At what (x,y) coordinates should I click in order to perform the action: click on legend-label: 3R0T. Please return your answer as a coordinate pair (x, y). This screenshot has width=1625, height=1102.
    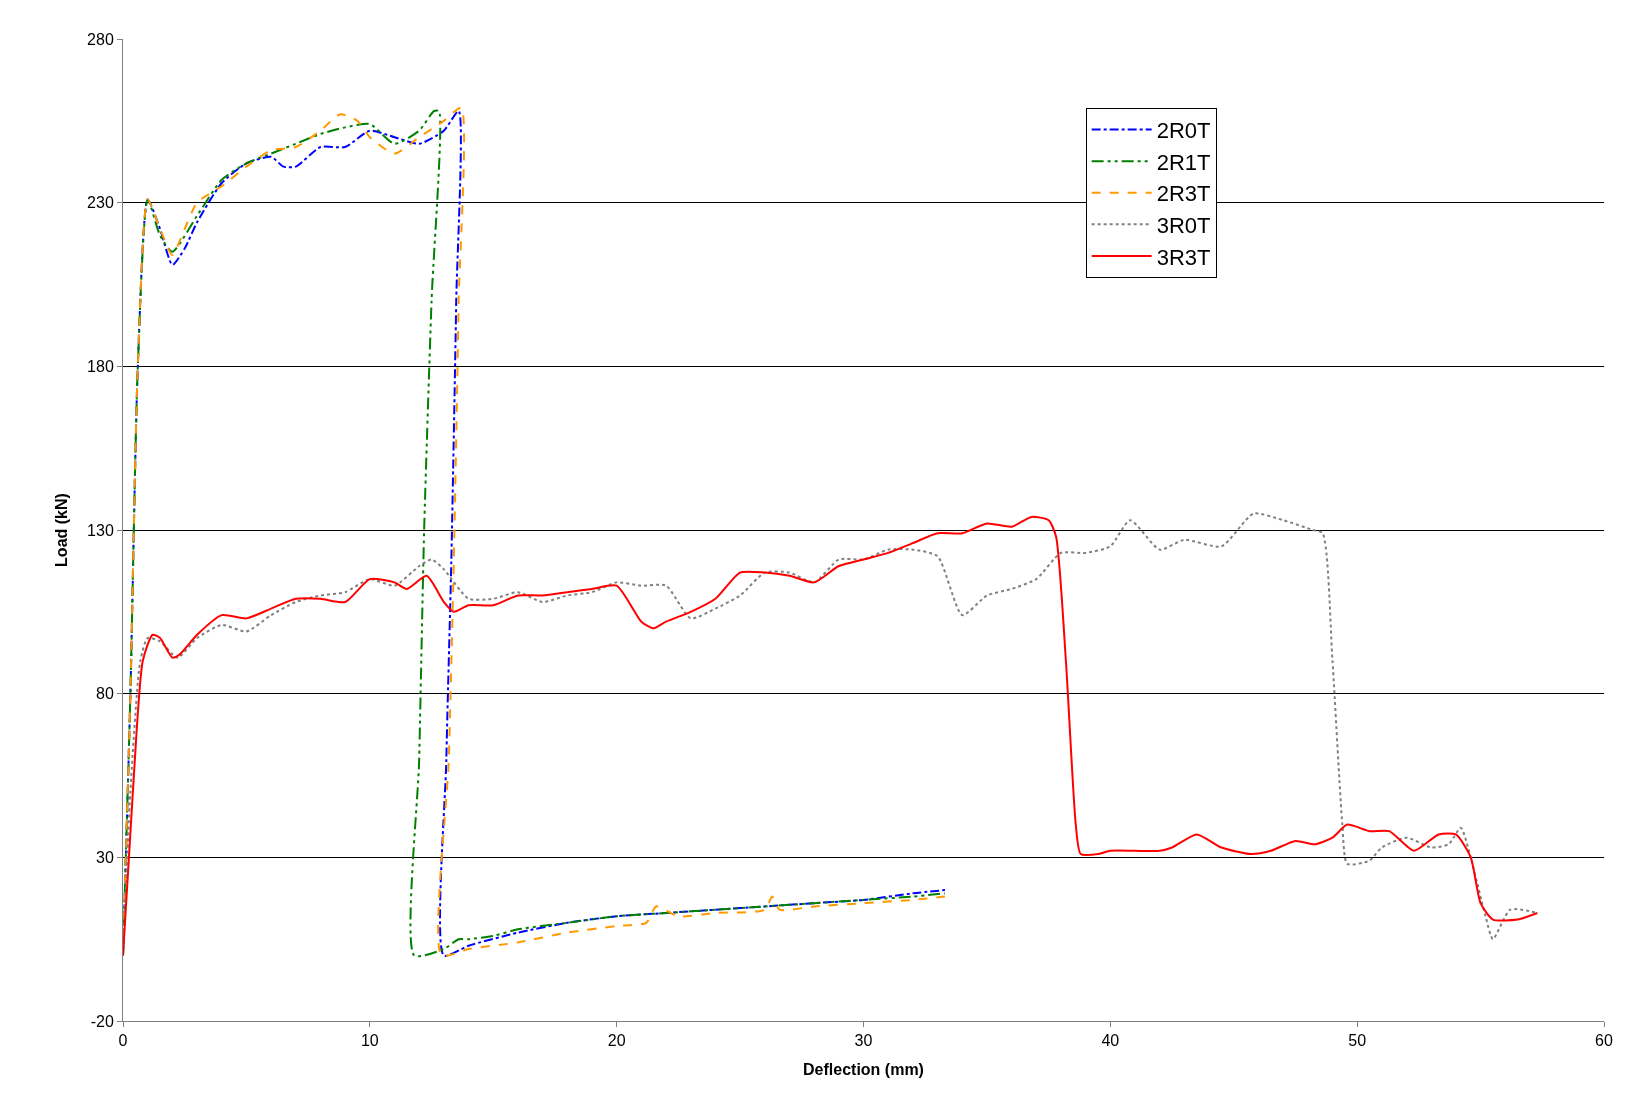
    Looking at the image, I should click on (1183, 225).